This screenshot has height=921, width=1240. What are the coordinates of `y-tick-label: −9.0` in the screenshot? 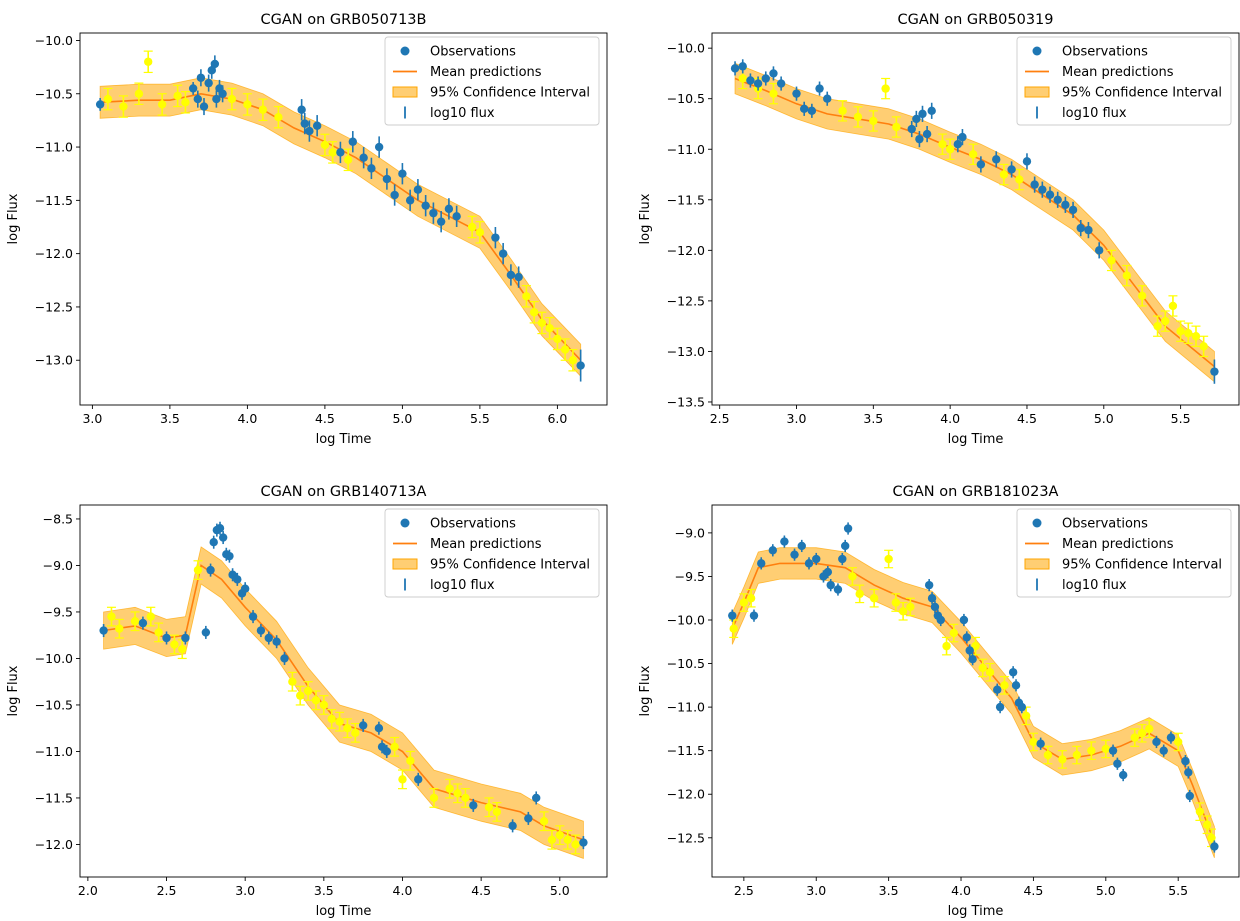 It's located at (690, 532).